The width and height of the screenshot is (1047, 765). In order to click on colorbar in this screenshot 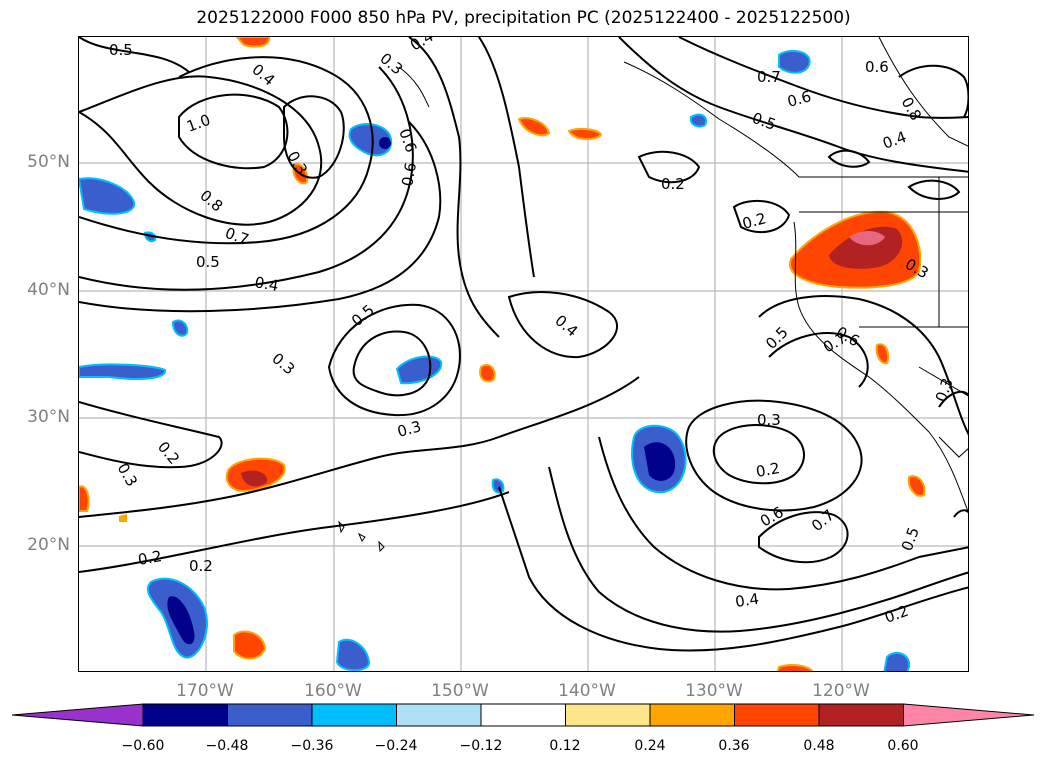, I will do `click(523, 715)`.